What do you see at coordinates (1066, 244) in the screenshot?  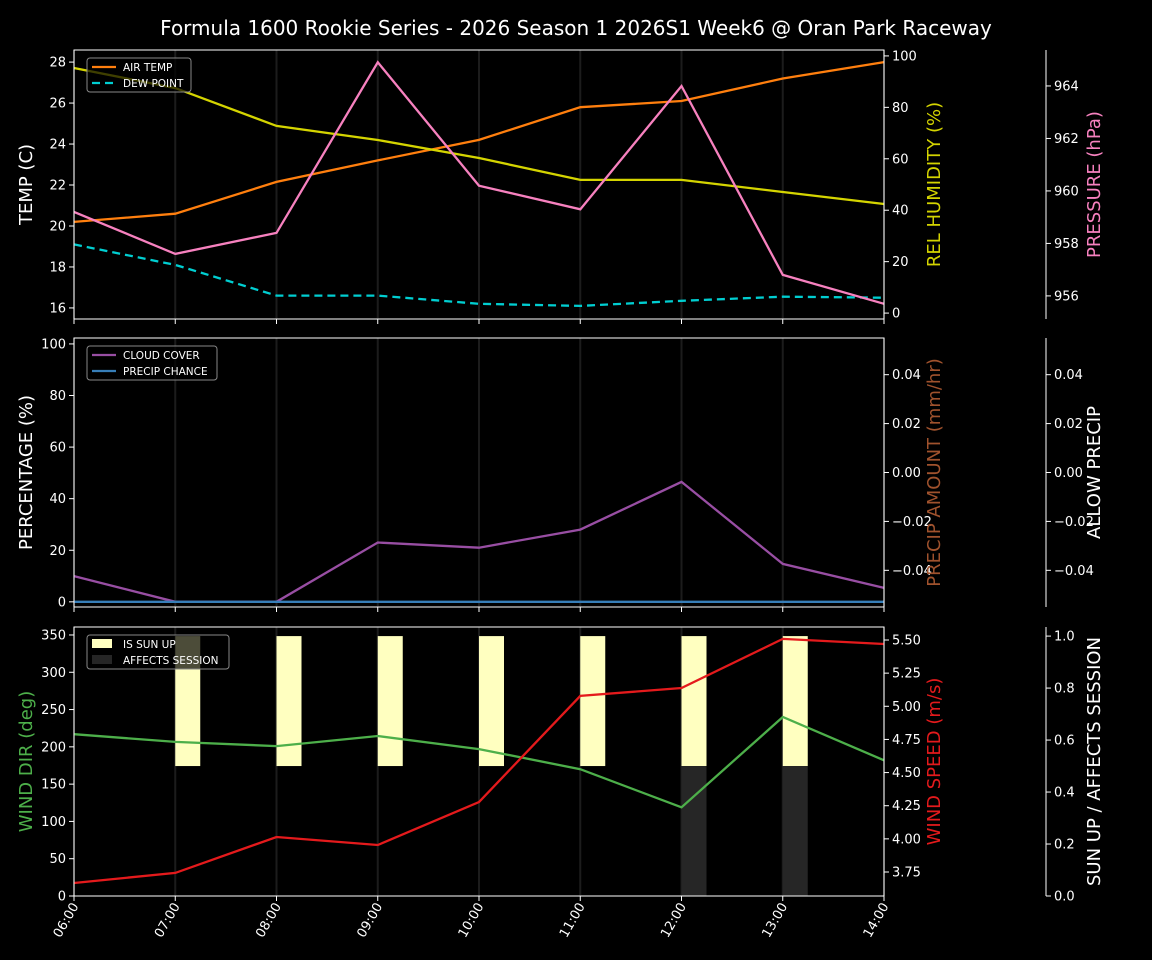 I see `right2-tick-label: 958` at bounding box center [1066, 244].